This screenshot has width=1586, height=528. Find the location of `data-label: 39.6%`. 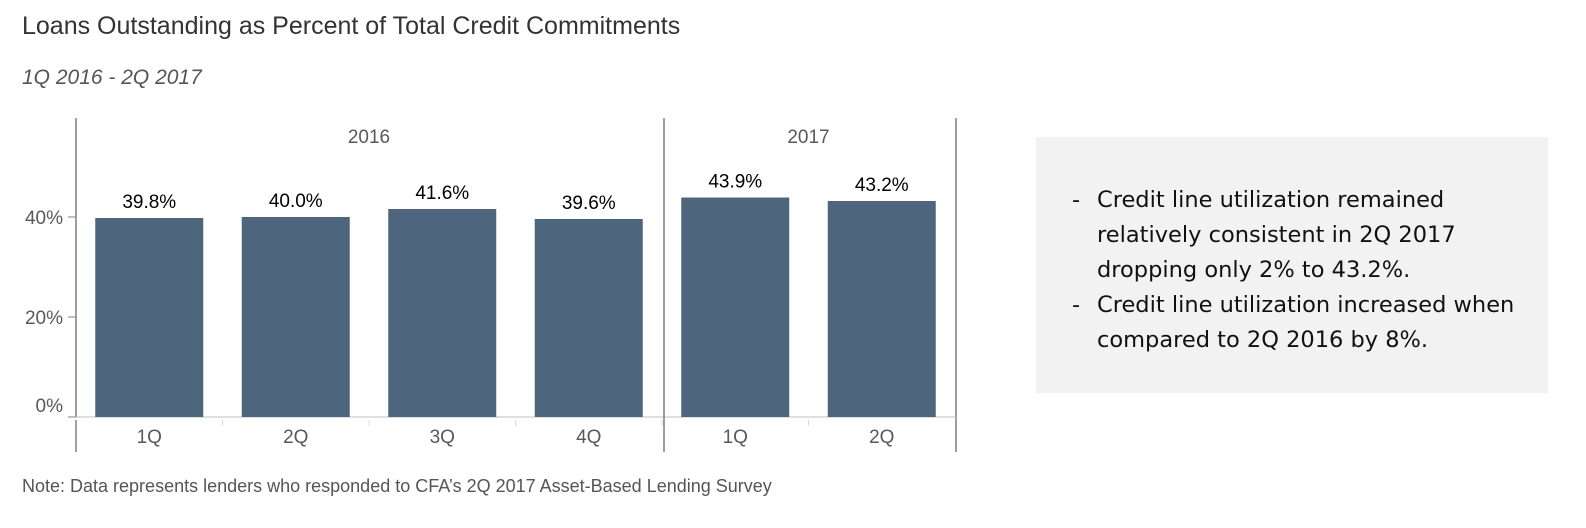

data-label: 39.6% is located at coordinates (589, 203).